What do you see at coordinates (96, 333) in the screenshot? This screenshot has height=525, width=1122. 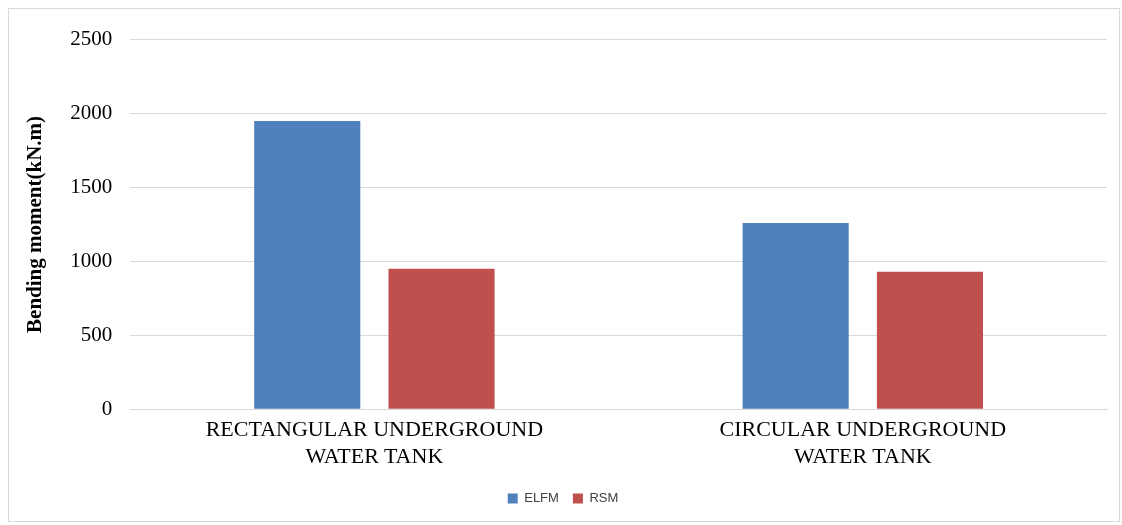 I see `y-tick-label: 500` at bounding box center [96, 333].